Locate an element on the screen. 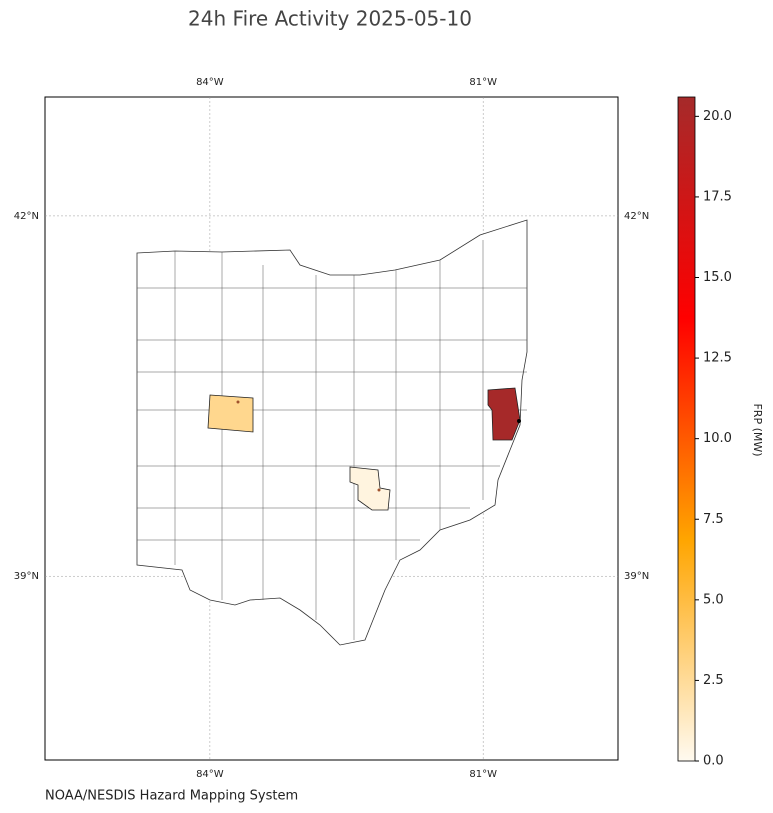 Image resolution: width=773 pixels, height=813 pixels. source-note: NOAA/NESDIS Hazard Mapping System is located at coordinates (171, 796).